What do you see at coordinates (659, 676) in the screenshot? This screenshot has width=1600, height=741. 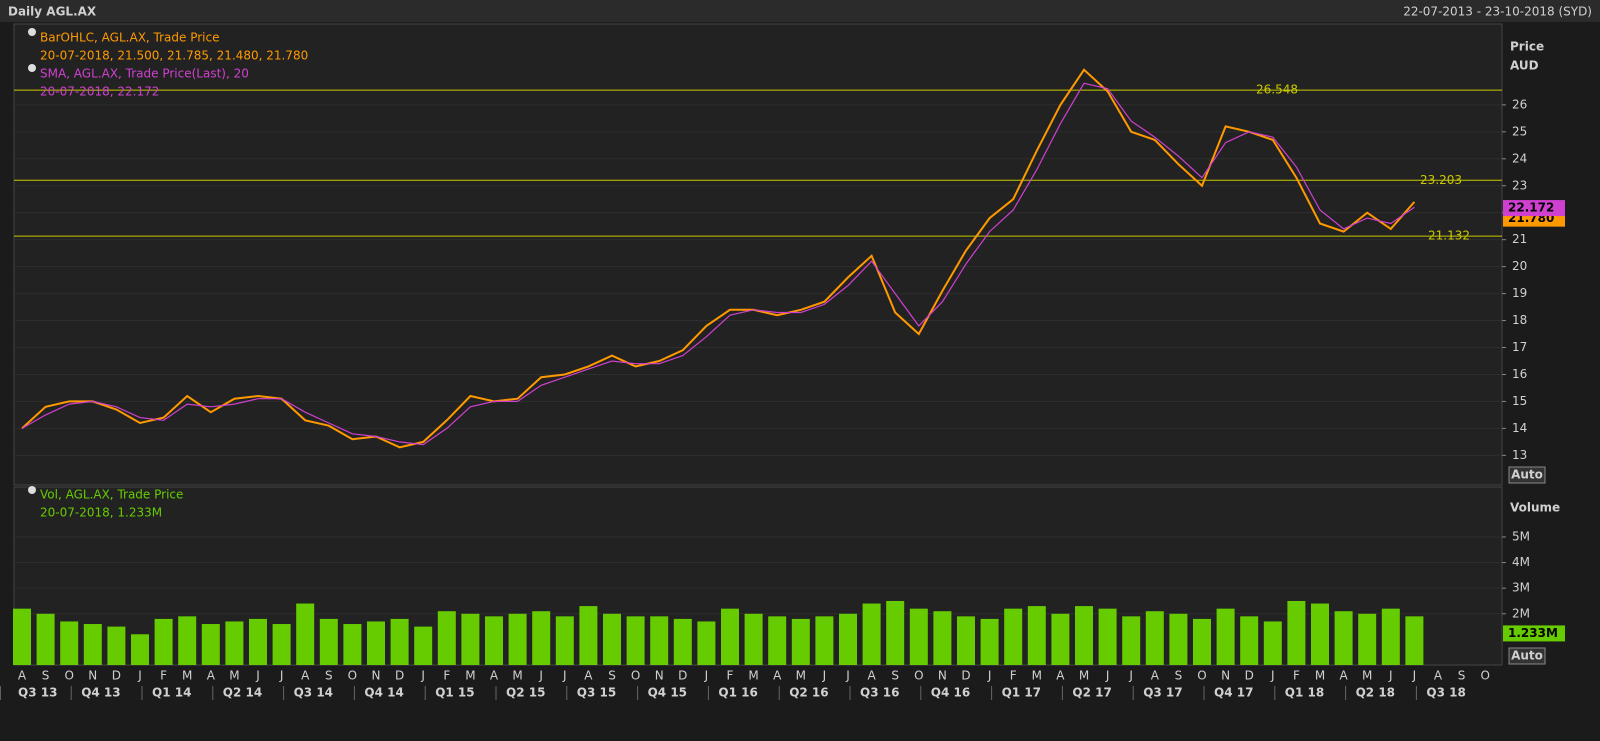 I see `x-tick-label: N` at bounding box center [659, 676].